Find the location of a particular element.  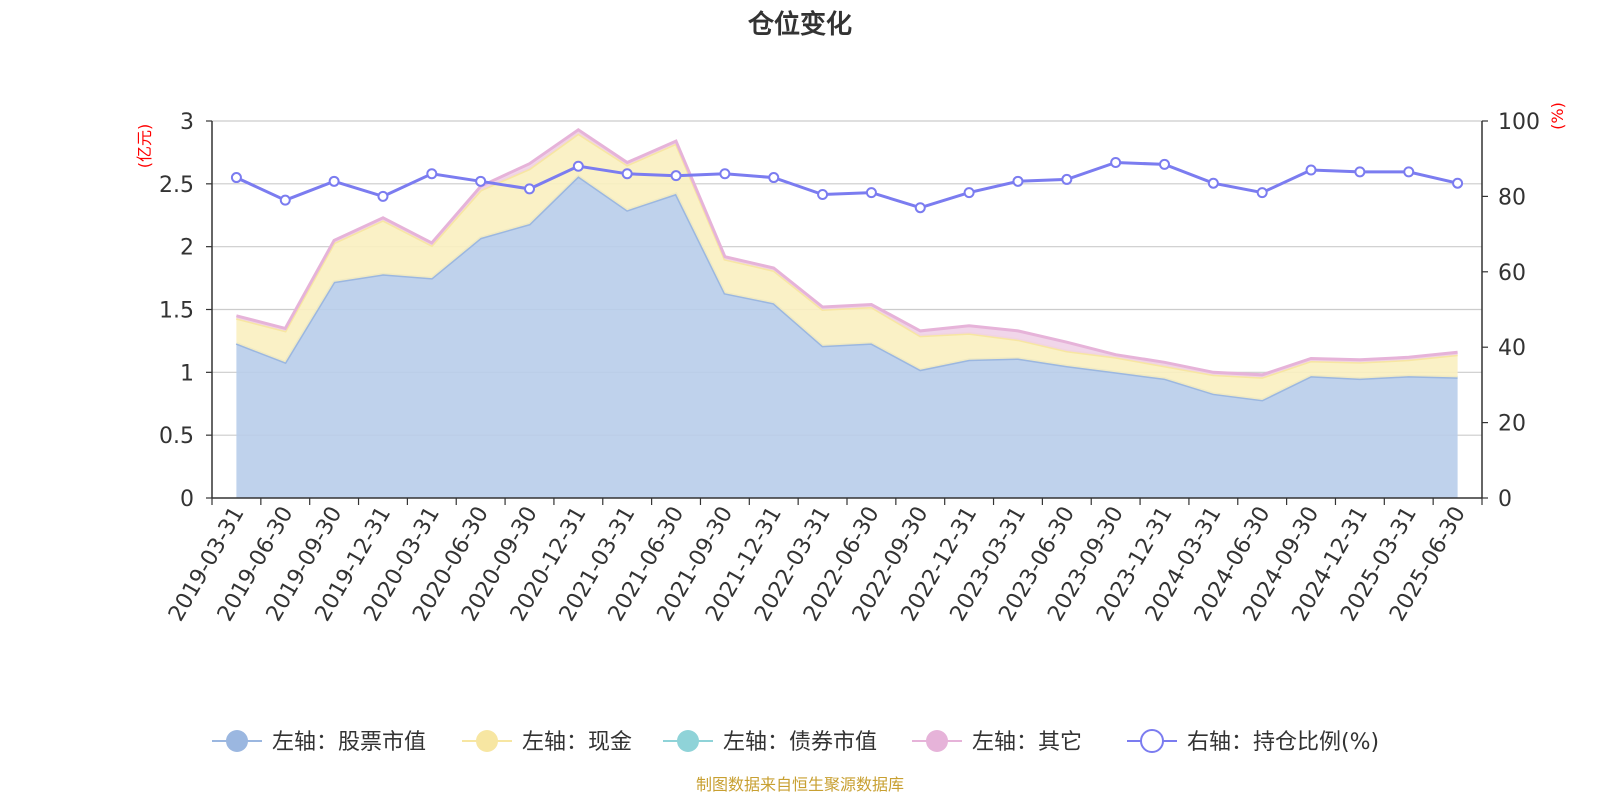

left-axis-tick-label: 2 is located at coordinates (187, 248).